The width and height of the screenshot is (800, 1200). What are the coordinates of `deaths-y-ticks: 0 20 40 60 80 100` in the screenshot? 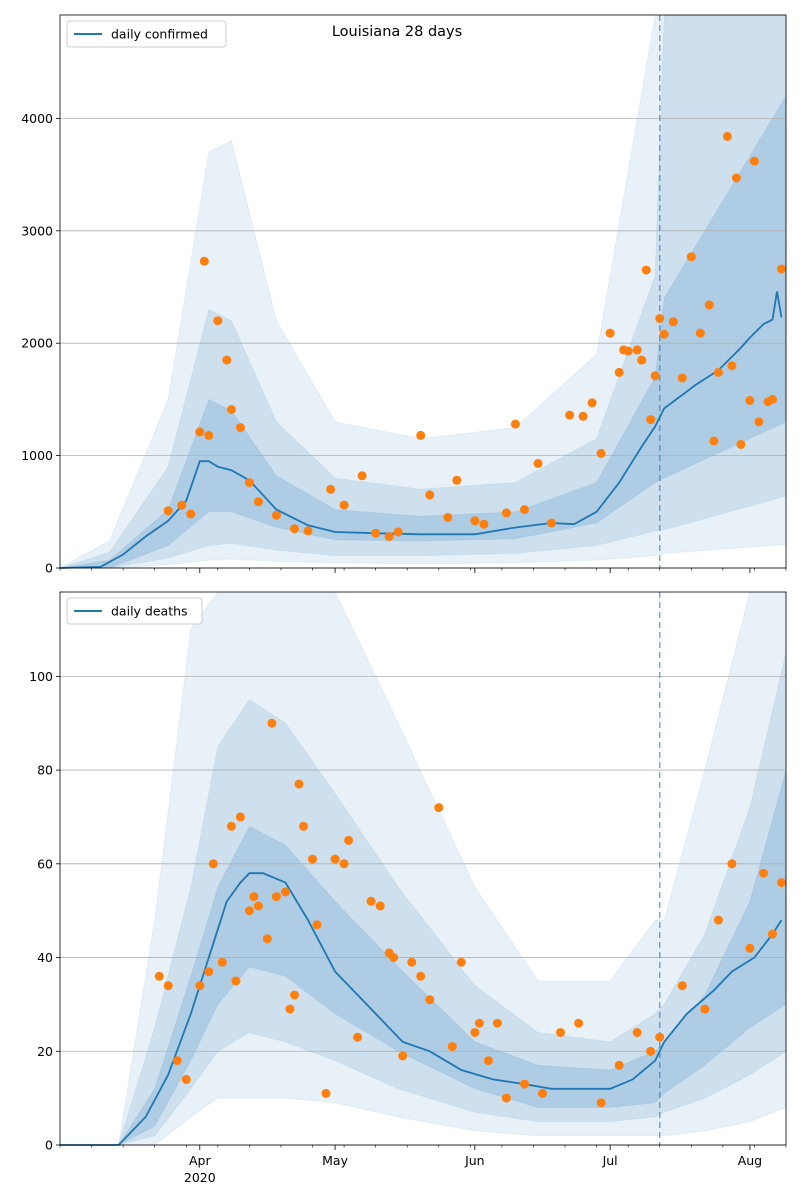 It's located at (44, 911).